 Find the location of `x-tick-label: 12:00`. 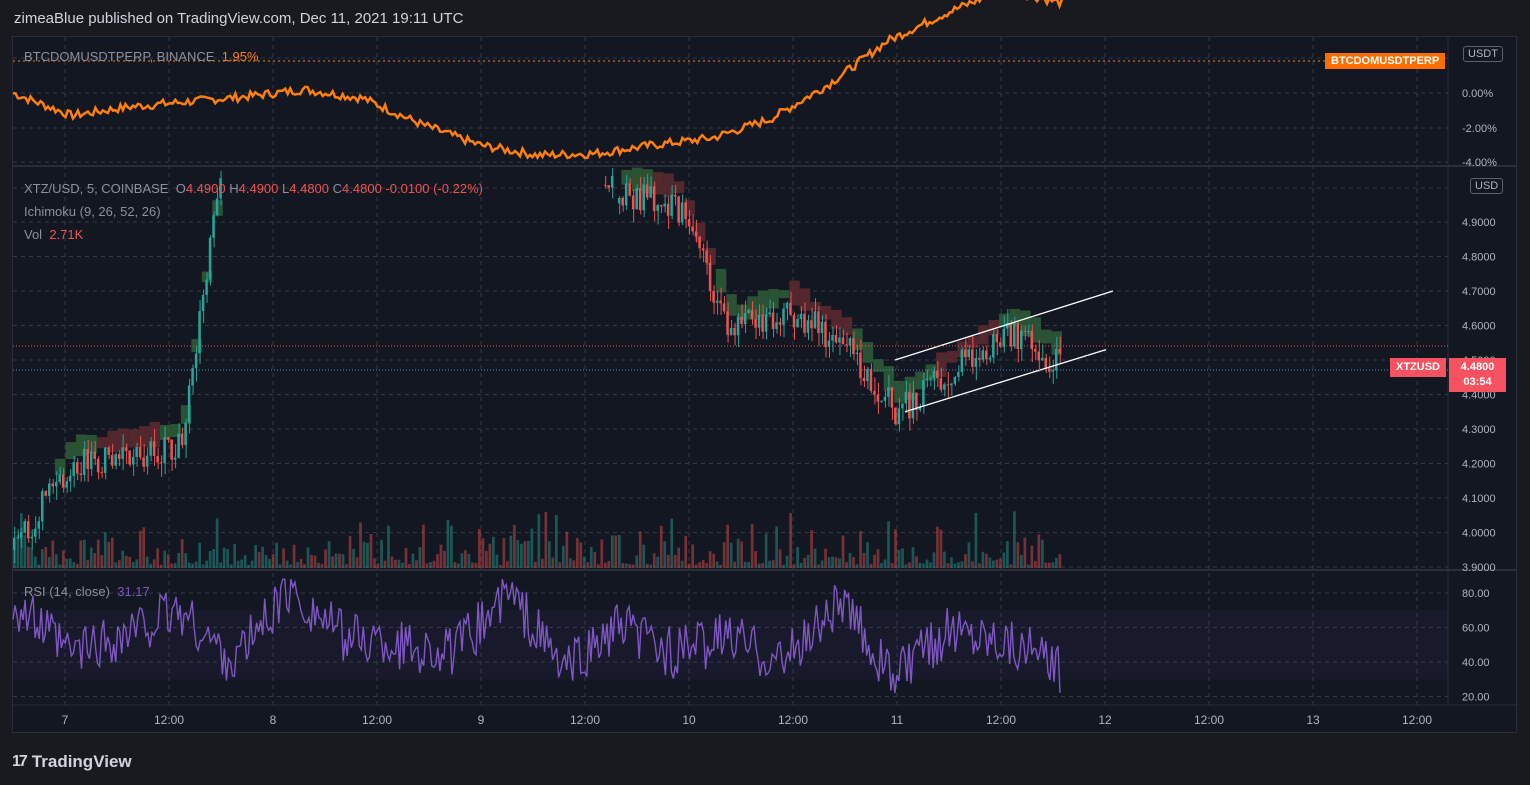

x-tick-label: 12:00 is located at coordinates (1209, 720).